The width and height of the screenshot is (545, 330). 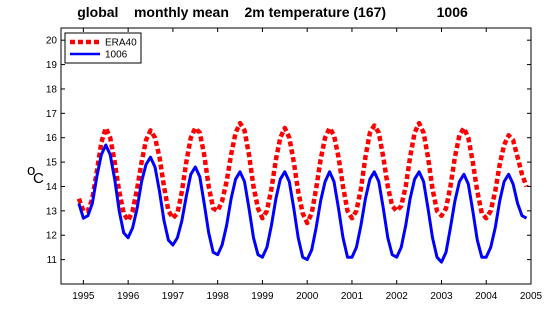 What do you see at coordinates (531, 296) in the screenshot?
I see `x-tick-label: 2005` at bounding box center [531, 296].